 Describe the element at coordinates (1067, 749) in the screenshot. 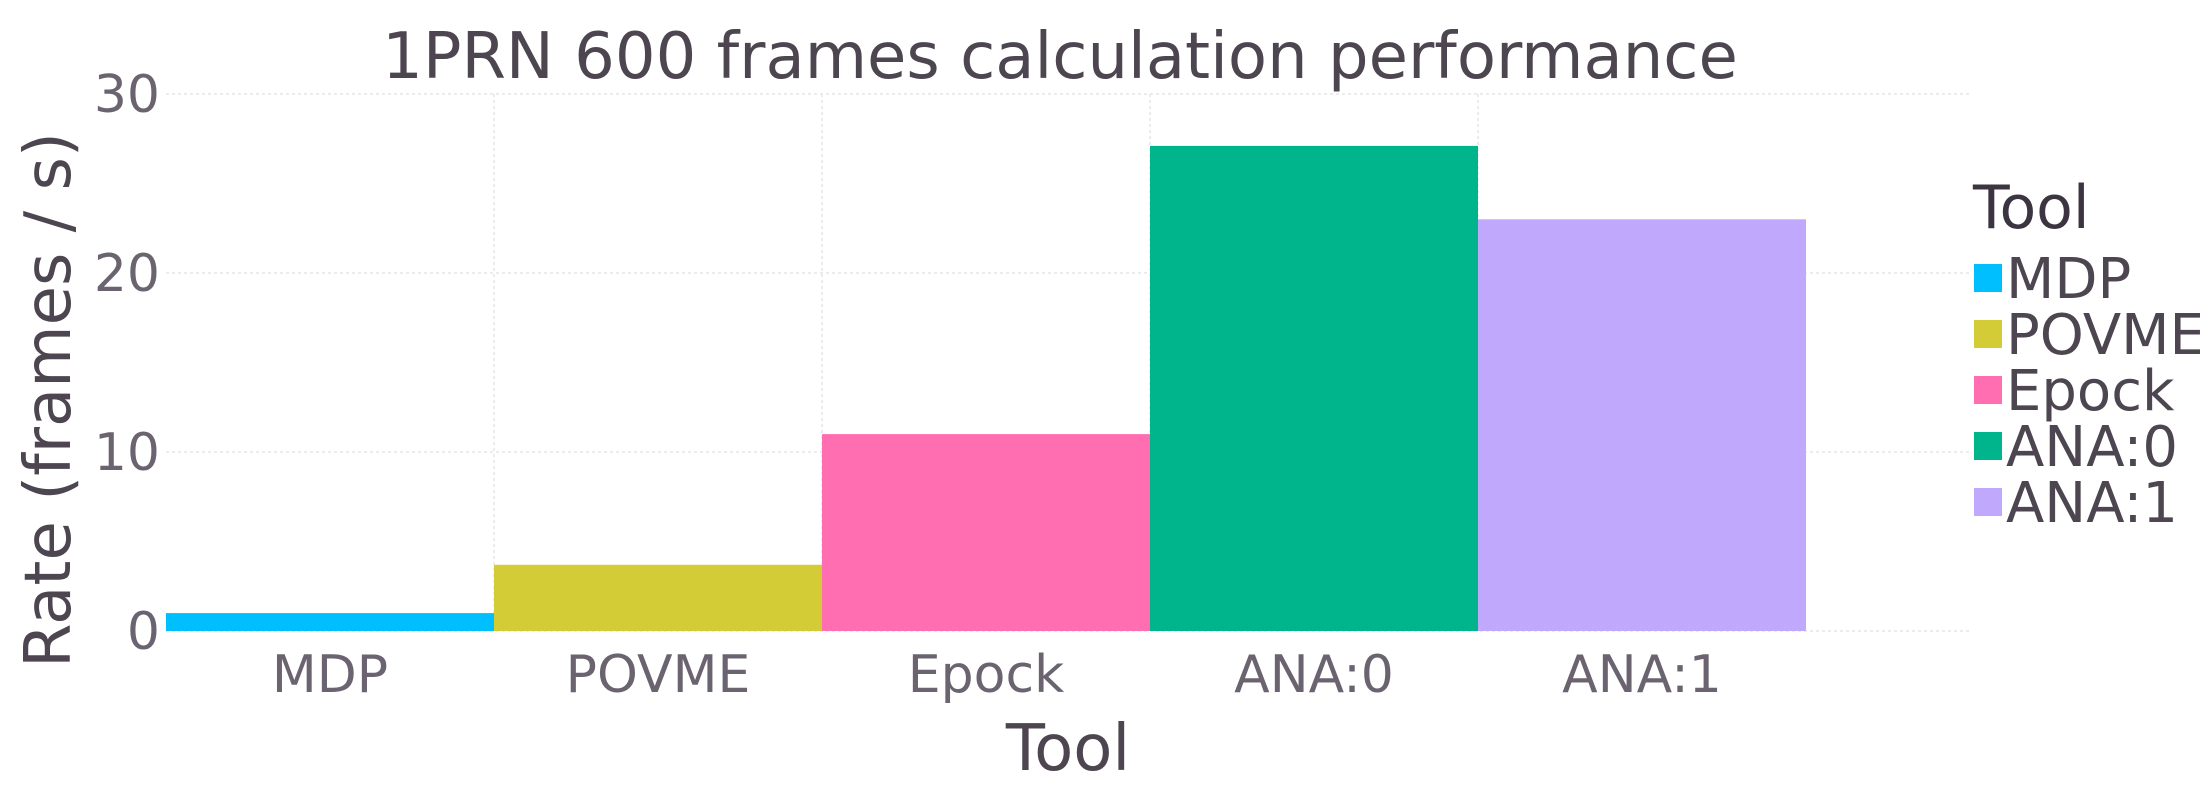

I see `x-axis-title: Tool` at that location.